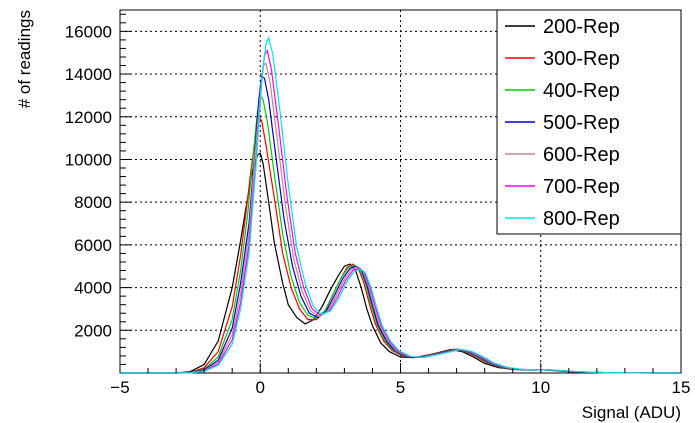  What do you see at coordinates (400, 387) in the screenshot?
I see `x-tick-label: 5` at bounding box center [400, 387].